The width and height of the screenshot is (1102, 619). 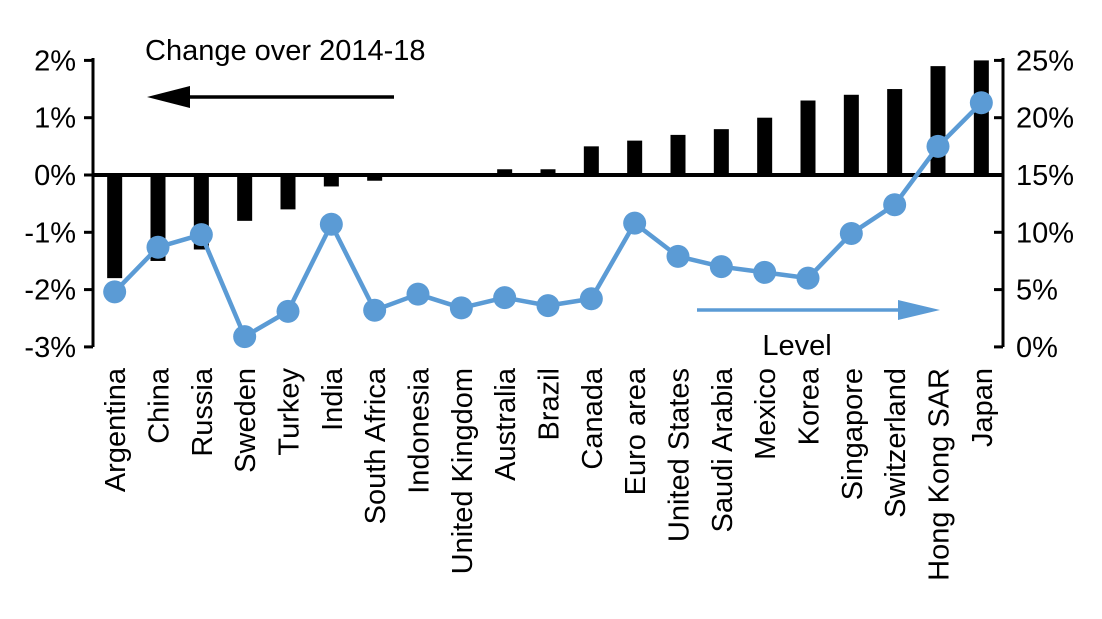 I want to click on x-axis-label: Argentina, so click(x=116, y=429).